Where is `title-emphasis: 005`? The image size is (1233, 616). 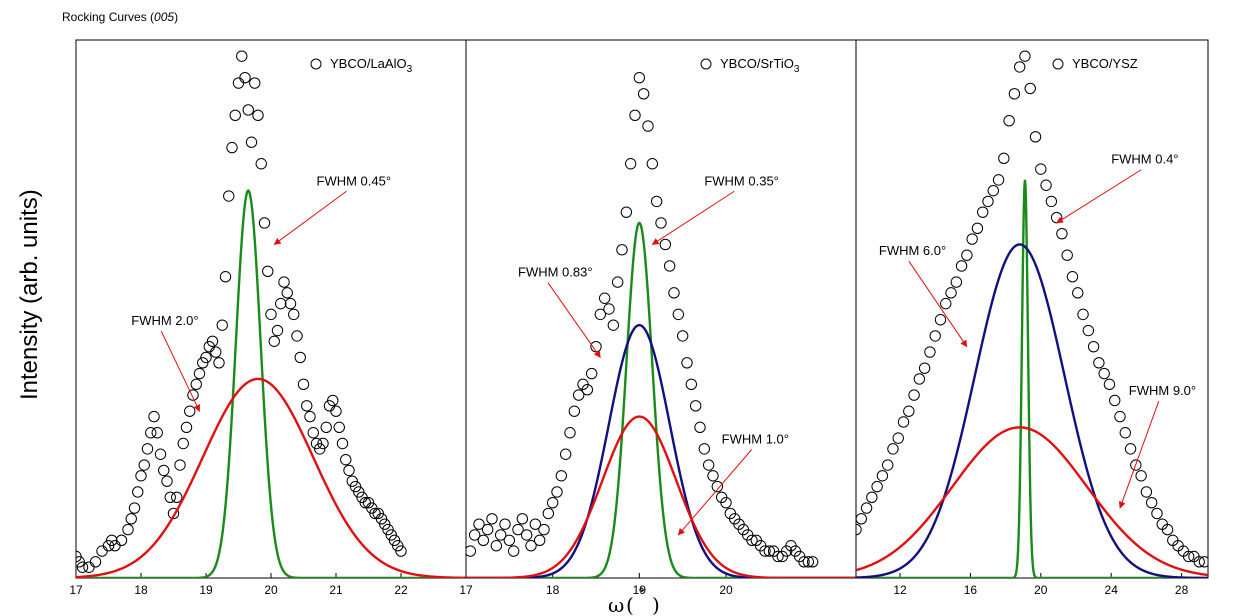
title-emphasis: 005 is located at coordinates (164, 17).